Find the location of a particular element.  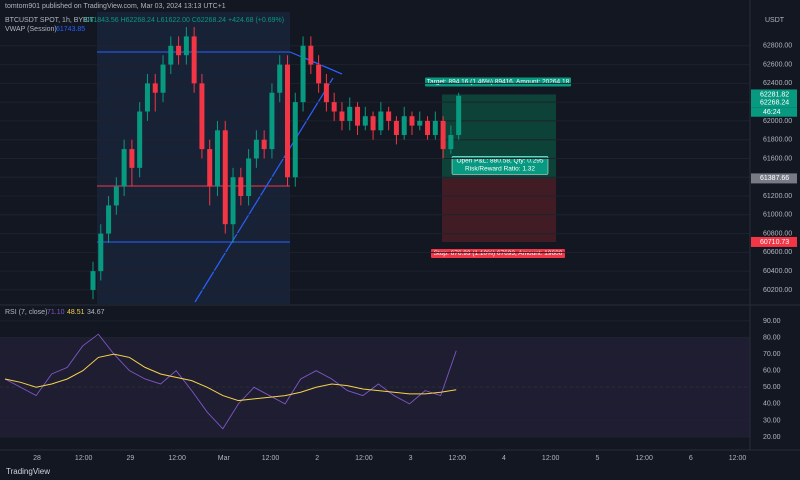

x-tick-label: 29 is located at coordinates (131, 458).